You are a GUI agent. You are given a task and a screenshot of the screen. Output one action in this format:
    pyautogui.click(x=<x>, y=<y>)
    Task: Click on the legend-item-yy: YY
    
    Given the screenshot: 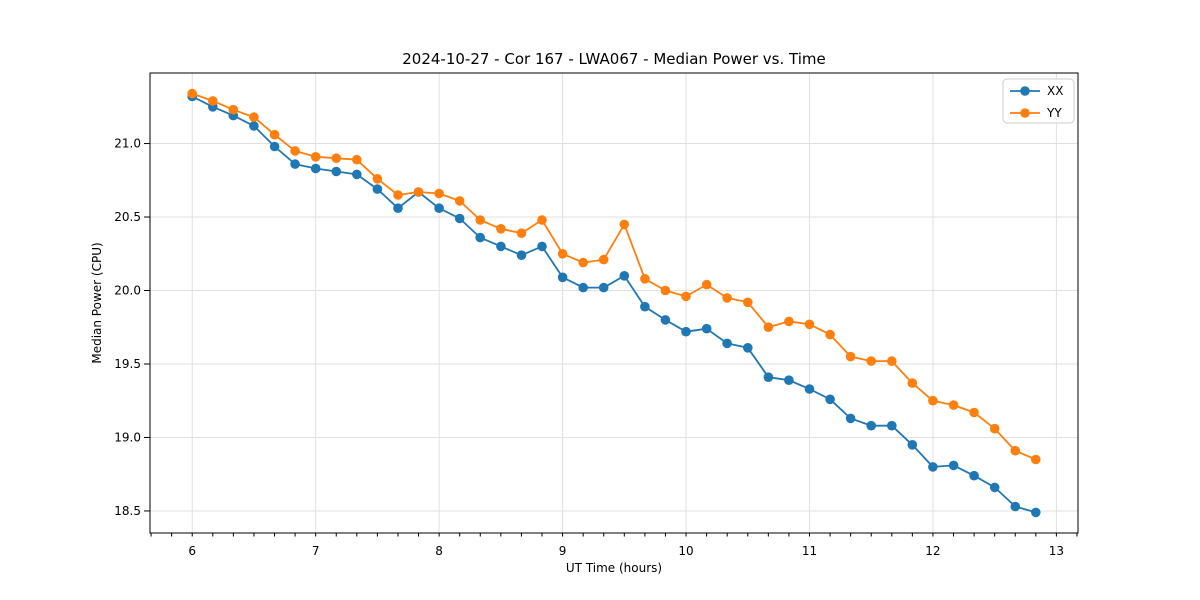 What is the action you would take?
    pyautogui.click(x=1036, y=113)
    